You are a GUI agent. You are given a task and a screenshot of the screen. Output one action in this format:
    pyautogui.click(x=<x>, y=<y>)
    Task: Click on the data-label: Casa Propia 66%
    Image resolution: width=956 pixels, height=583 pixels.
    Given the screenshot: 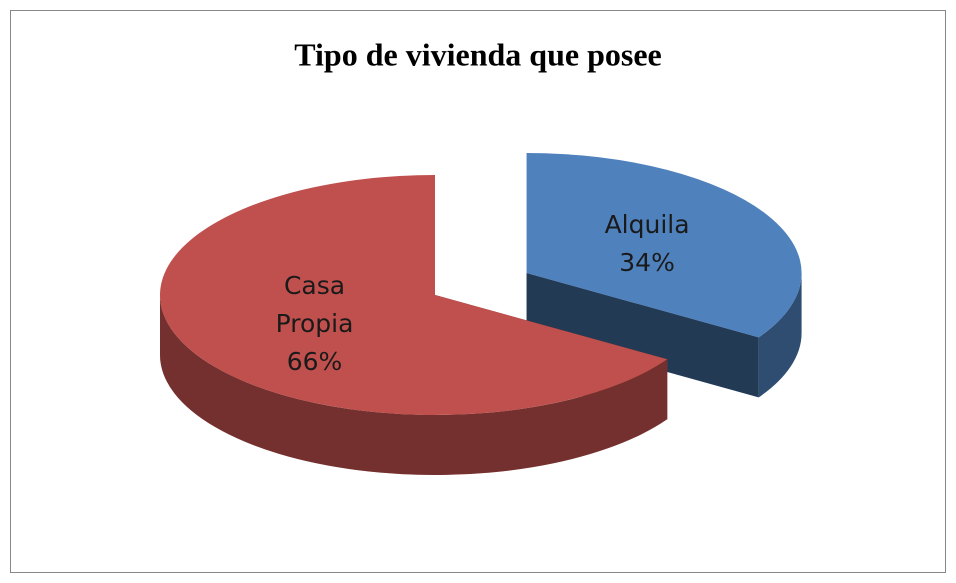 What is the action you would take?
    pyautogui.click(x=315, y=324)
    